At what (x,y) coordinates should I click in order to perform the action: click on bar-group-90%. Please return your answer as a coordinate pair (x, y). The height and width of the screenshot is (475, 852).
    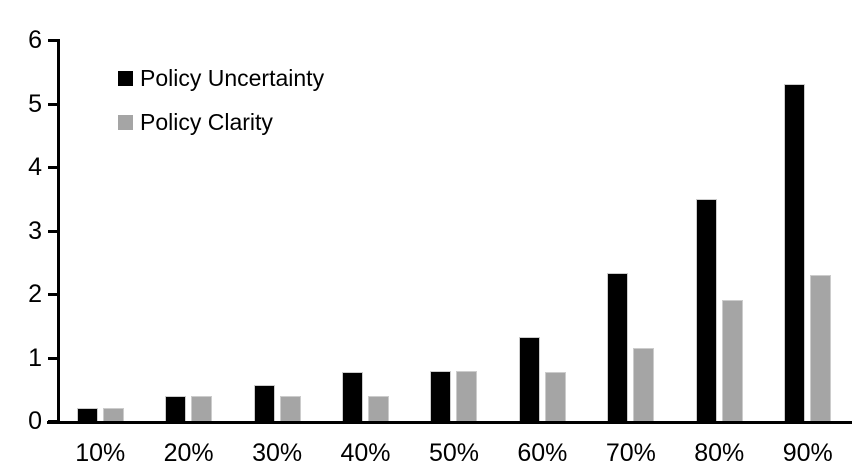
    Looking at the image, I should click on (808, 210).